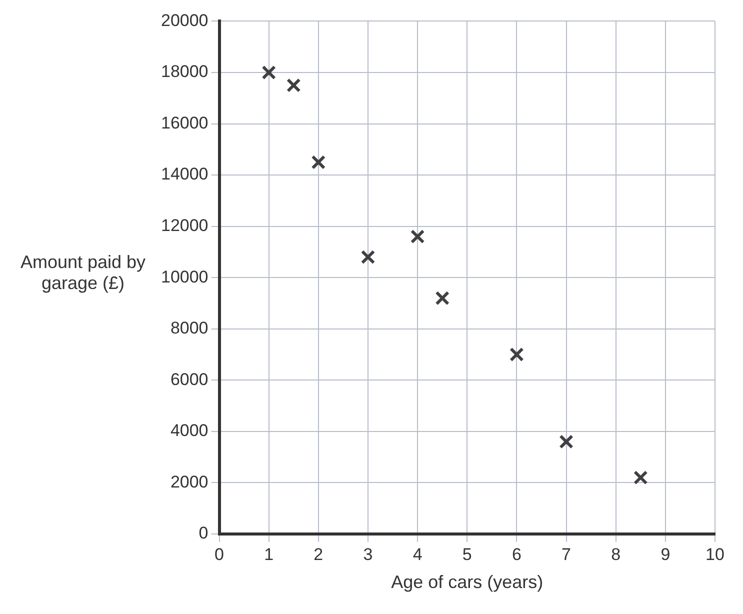 This screenshot has height=614, width=743. What do you see at coordinates (184, 174) in the screenshot?
I see `y-tick-label: 14000` at bounding box center [184, 174].